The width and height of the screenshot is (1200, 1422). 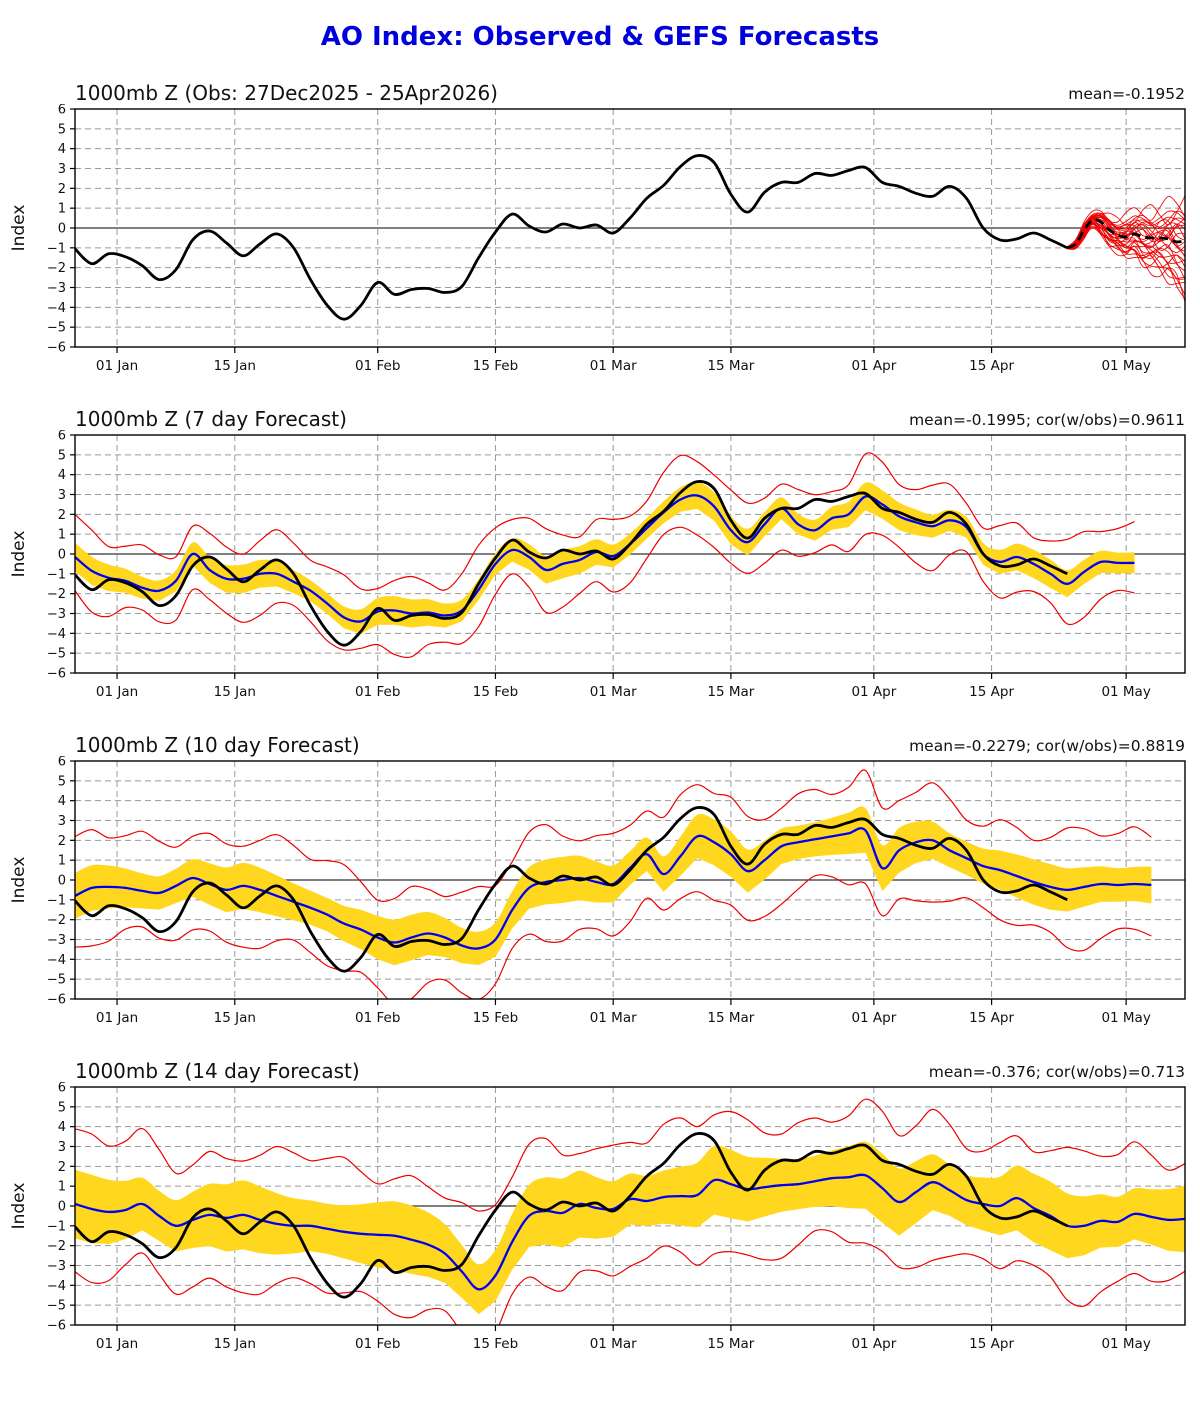 What do you see at coordinates (600, 37) in the screenshot?
I see `page-title: AO Index: Observed & GEFS Forecasts` at bounding box center [600, 37].